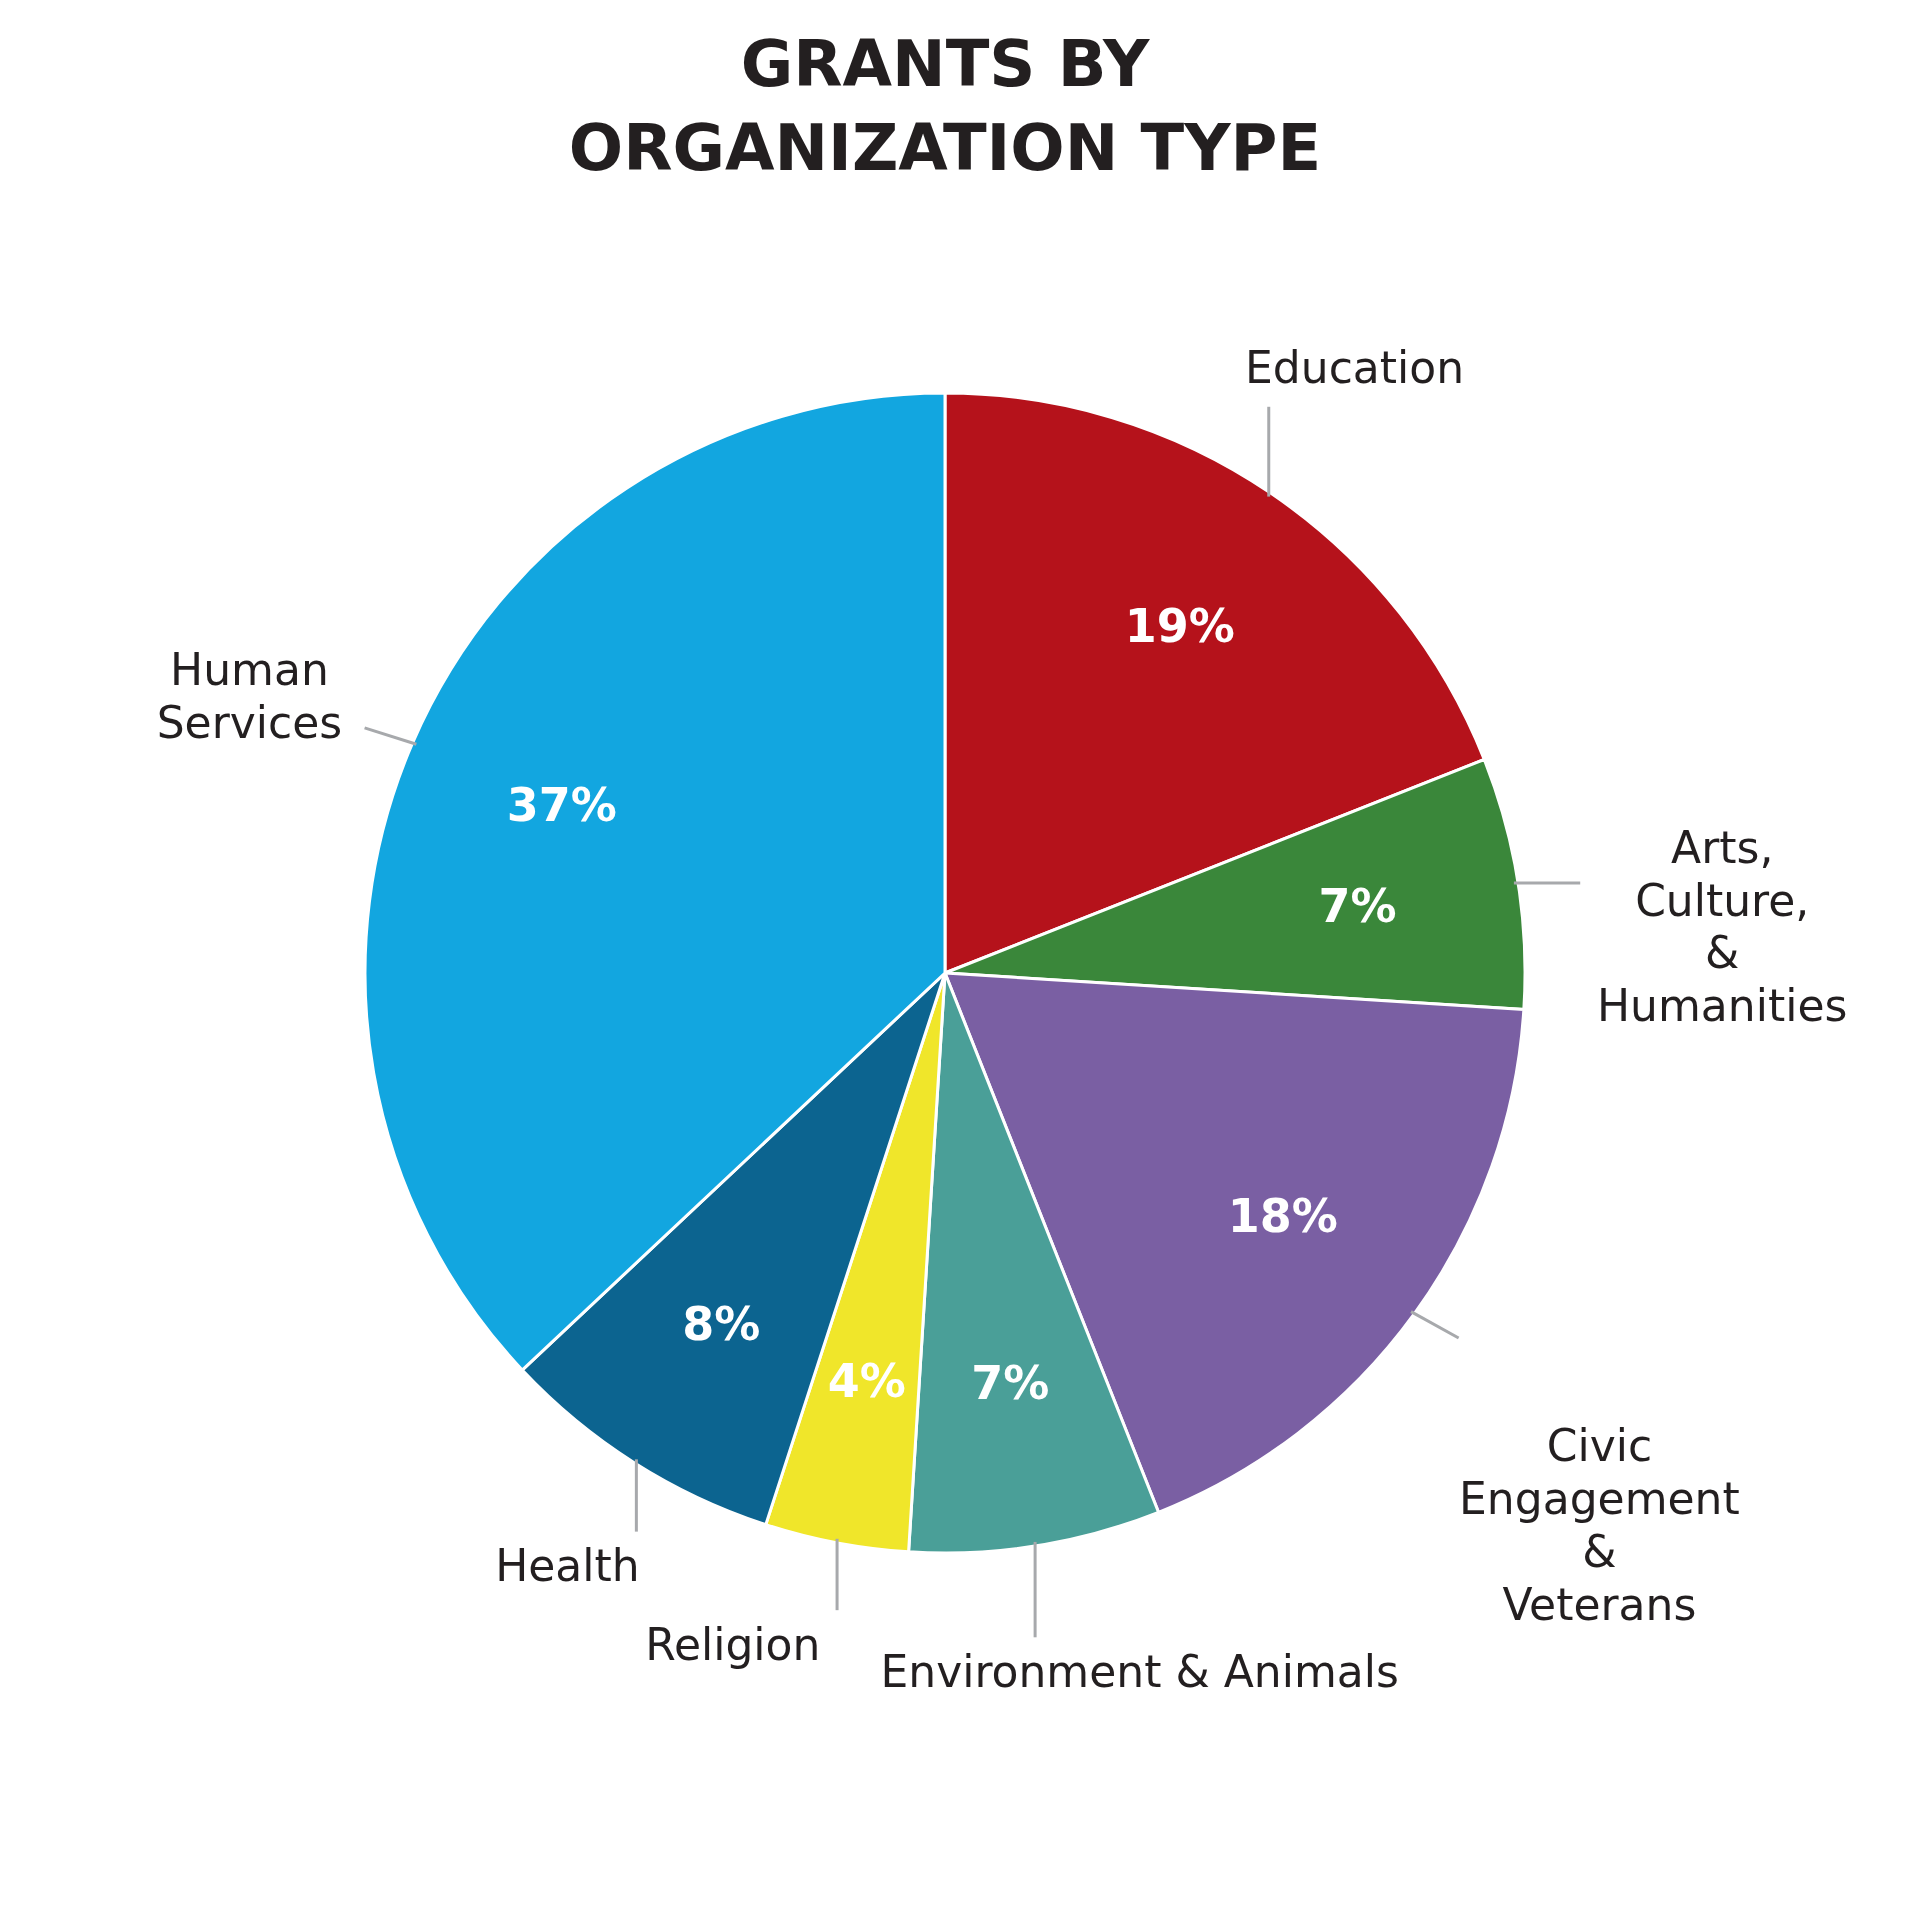 This screenshot has width=1920, height=1920. What do you see at coordinates (1599, 1525) in the screenshot?
I see `slice-label: Civic Engagement & Veterans` at bounding box center [1599, 1525].